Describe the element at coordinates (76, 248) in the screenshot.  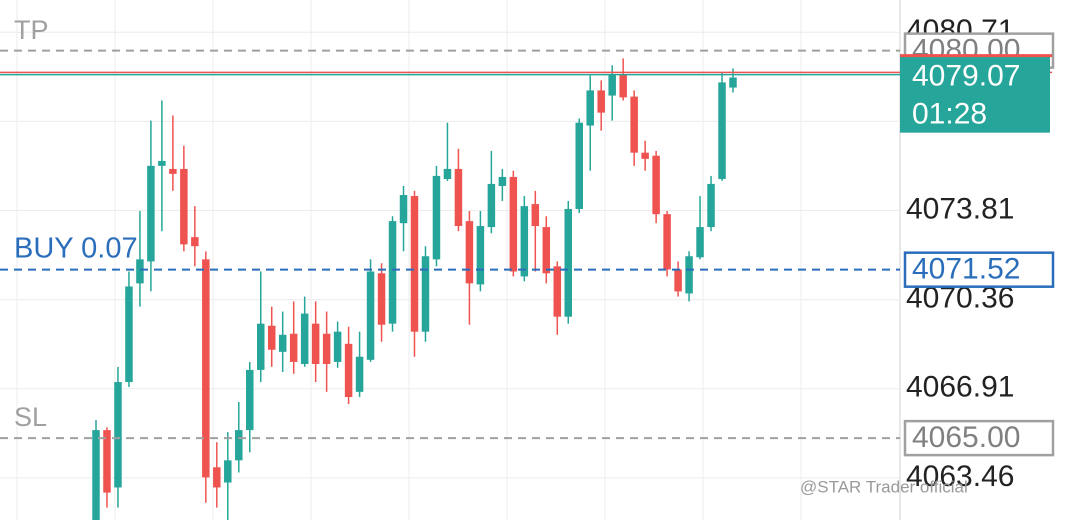
I see `level-name: BUY 0.07` at that location.